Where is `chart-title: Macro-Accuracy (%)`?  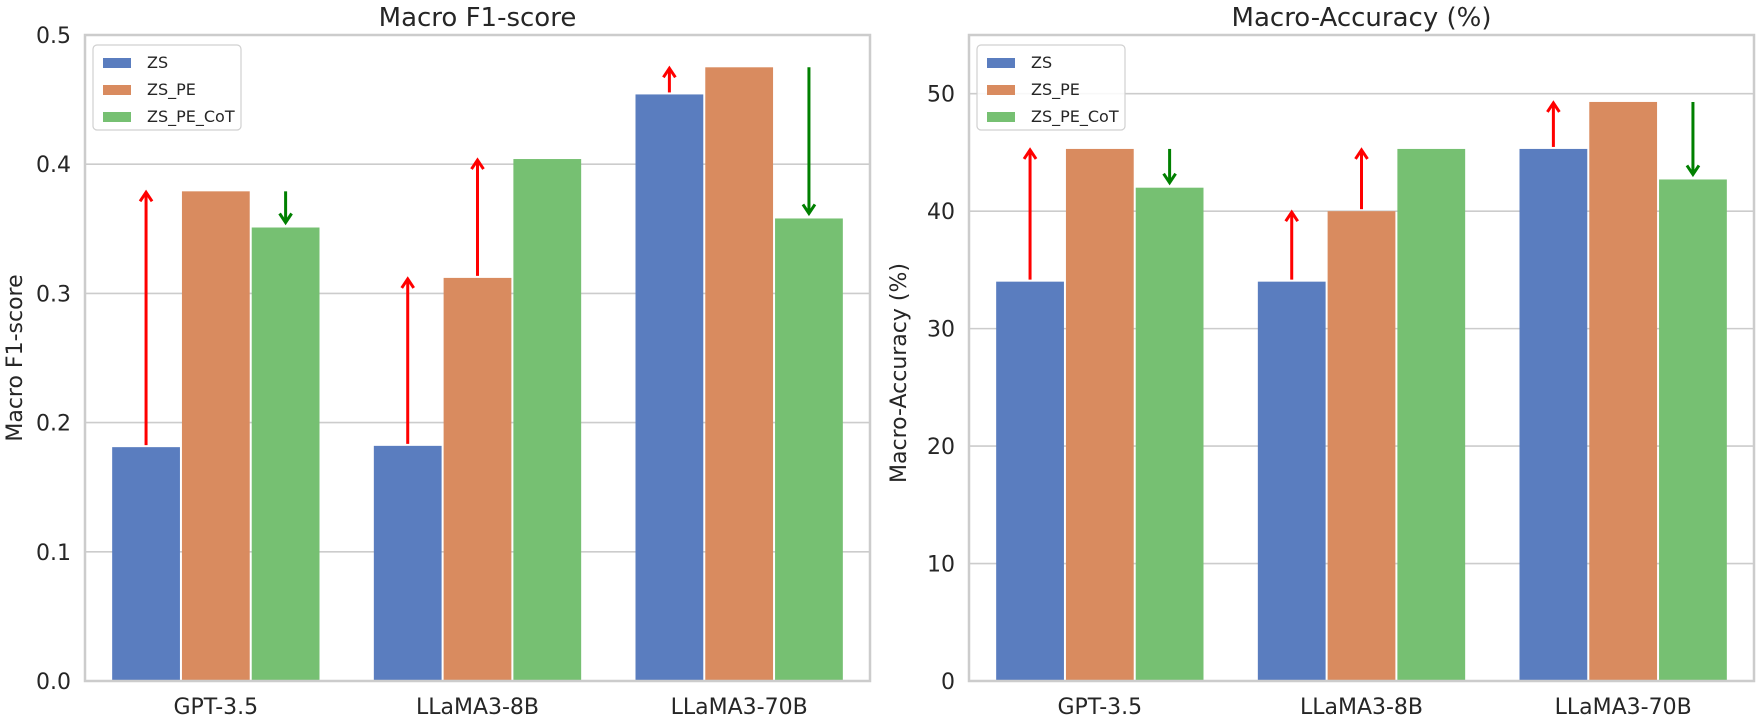
chart-title: Macro-Accuracy (%) is located at coordinates (1362, 18).